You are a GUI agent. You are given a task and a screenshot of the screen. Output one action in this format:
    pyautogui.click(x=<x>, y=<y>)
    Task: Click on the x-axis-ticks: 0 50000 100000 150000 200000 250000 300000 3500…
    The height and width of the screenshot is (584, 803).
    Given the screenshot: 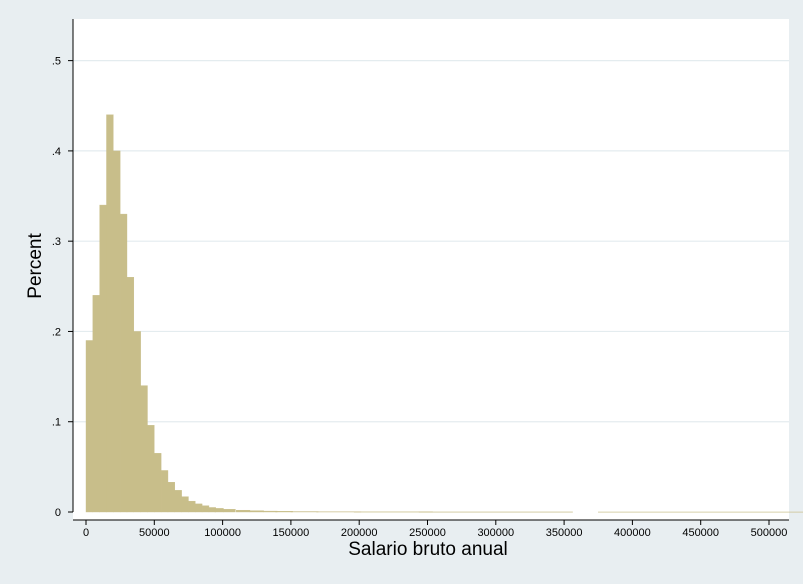 What is the action you would take?
    pyautogui.click(x=435, y=529)
    